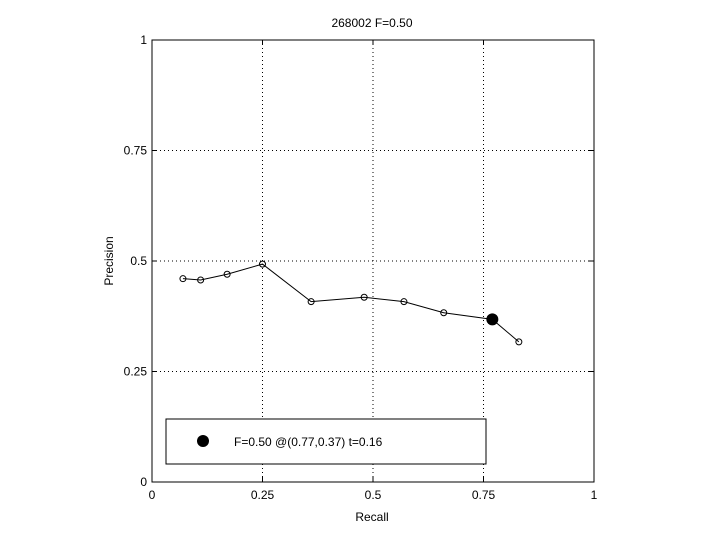 The height and width of the screenshot is (540, 720). Describe the element at coordinates (492, 319) in the screenshot. I see `best-f-point` at that location.